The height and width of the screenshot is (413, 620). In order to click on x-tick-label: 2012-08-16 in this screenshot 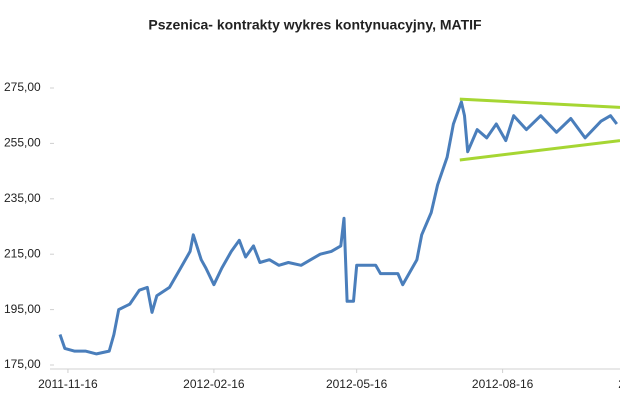, I will do `click(503, 384)`.